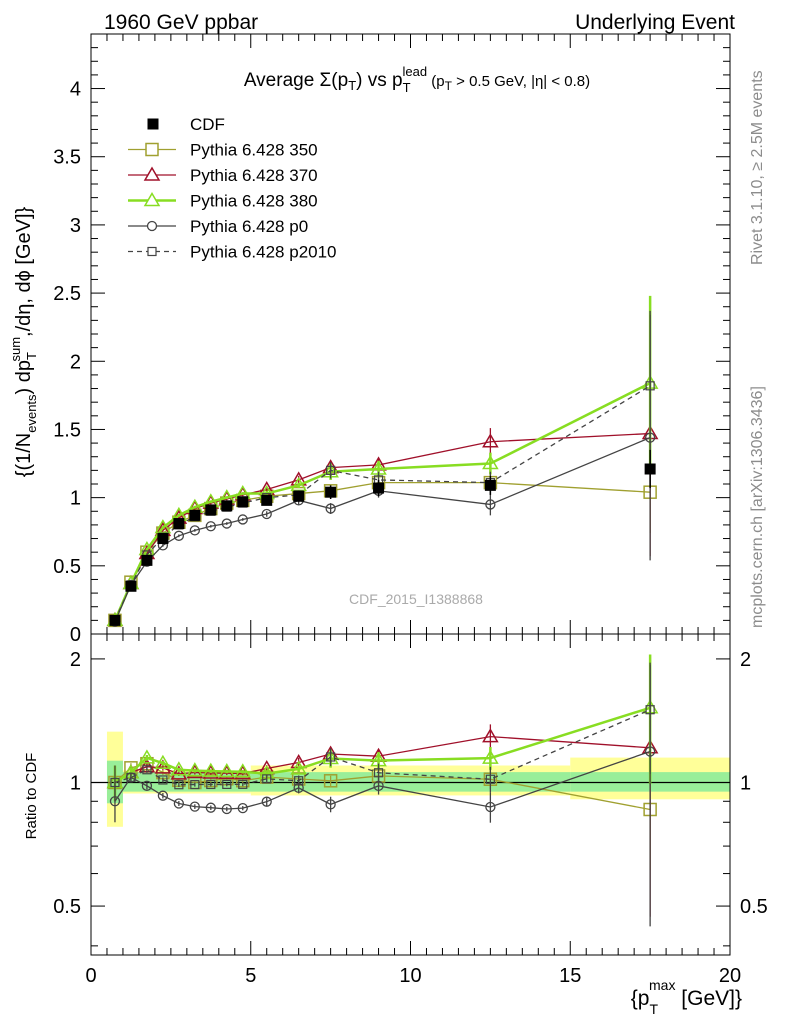 Image resolution: width=786 pixels, height=1024 pixels. What do you see at coordinates (181, 22) in the screenshot?
I see `header-left: 1960 GeV ppbar` at bounding box center [181, 22].